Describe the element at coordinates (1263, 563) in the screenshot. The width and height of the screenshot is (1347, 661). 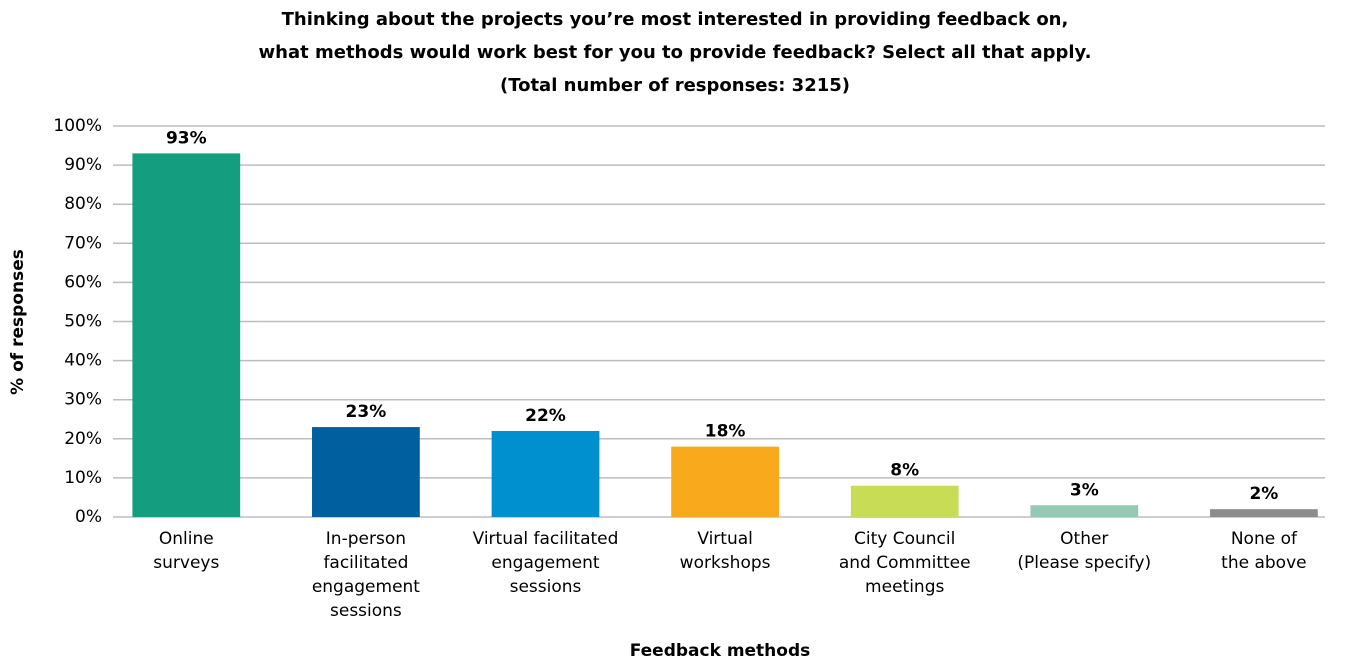
I see `x-tick-label: the above` at that location.